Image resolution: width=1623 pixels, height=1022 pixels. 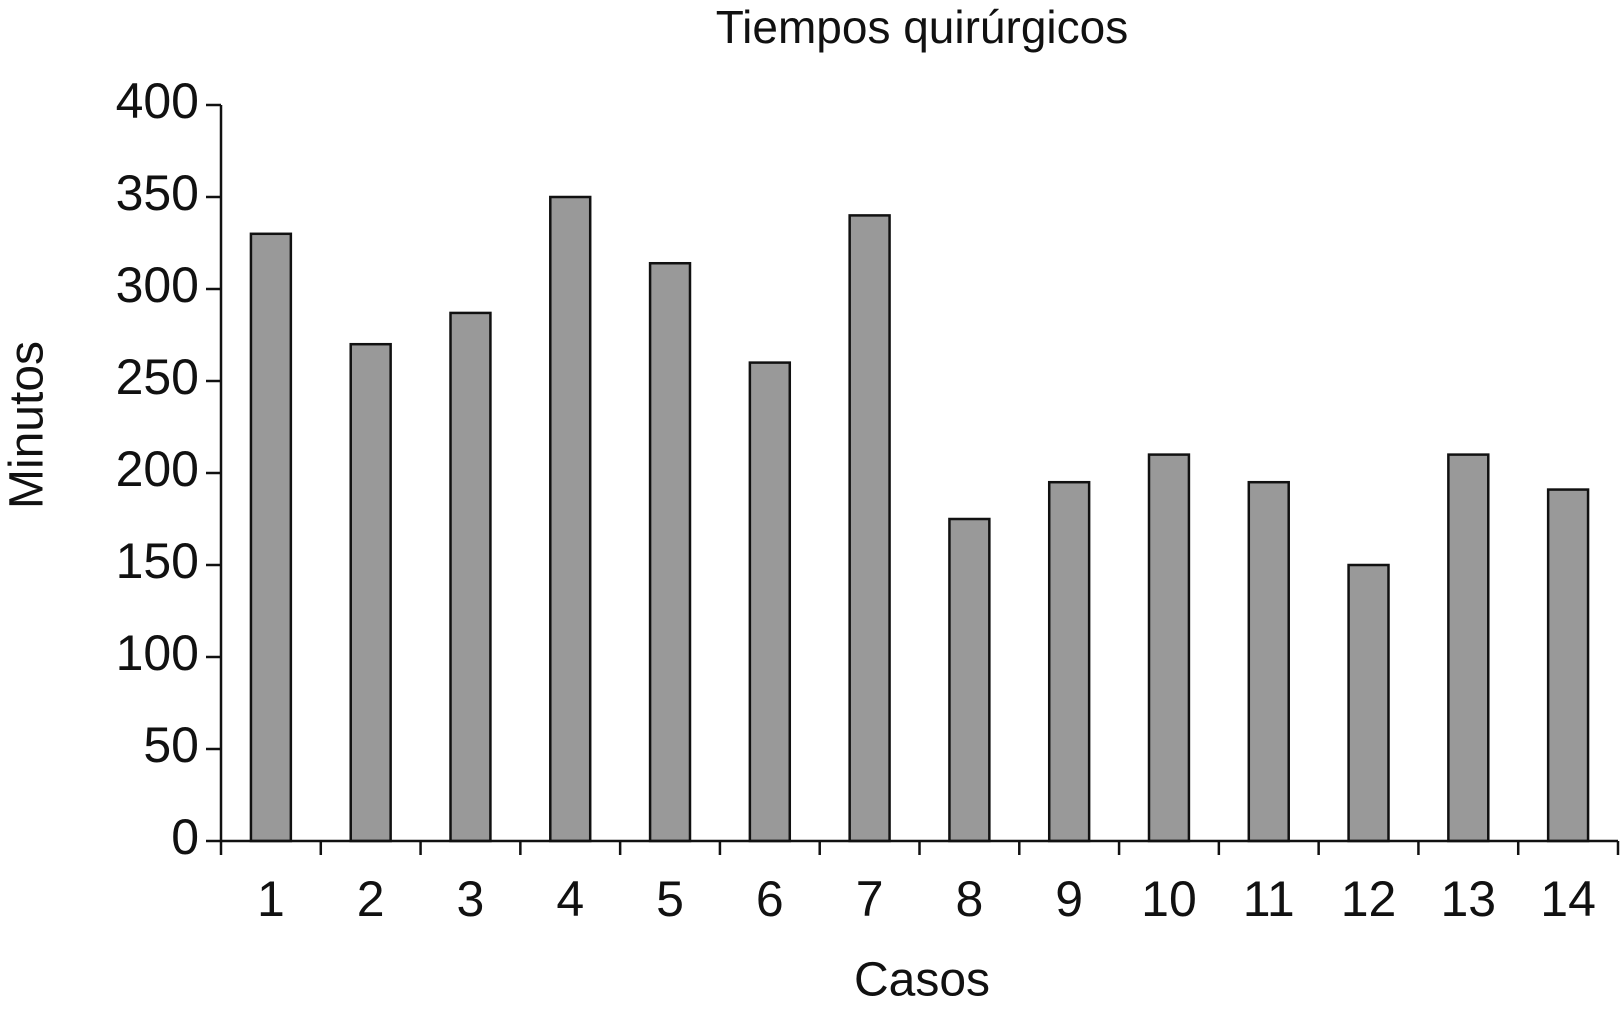 I want to click on x-tick-label: 1, so click(x=271, y=899).